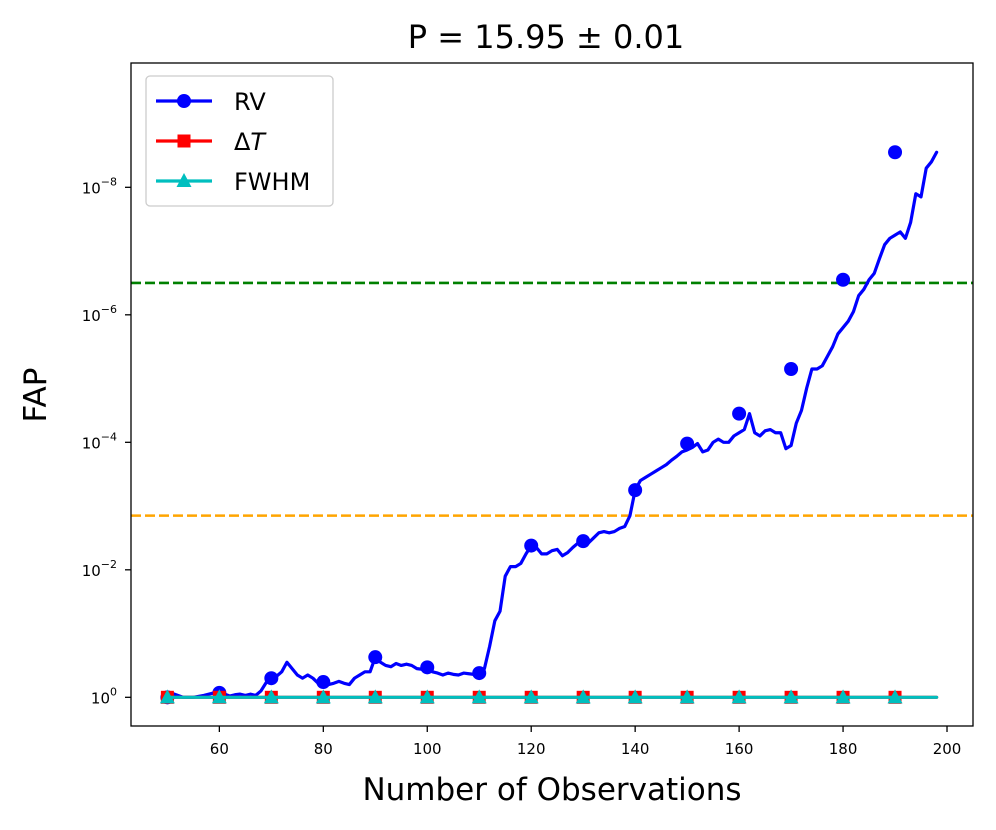 This screenshot has height=830, width=996. What do you see at coordinates (739, 749) in the screenshot?
I see `x-tick-label-5: 160` at bounding box center [739, 749].